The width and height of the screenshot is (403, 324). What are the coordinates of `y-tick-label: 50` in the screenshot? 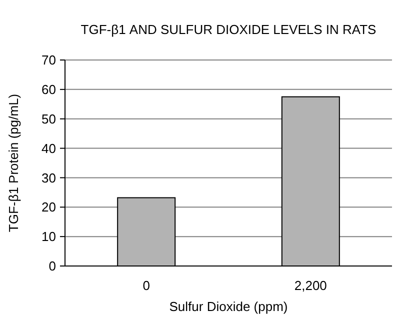 It's located at (49, 118).